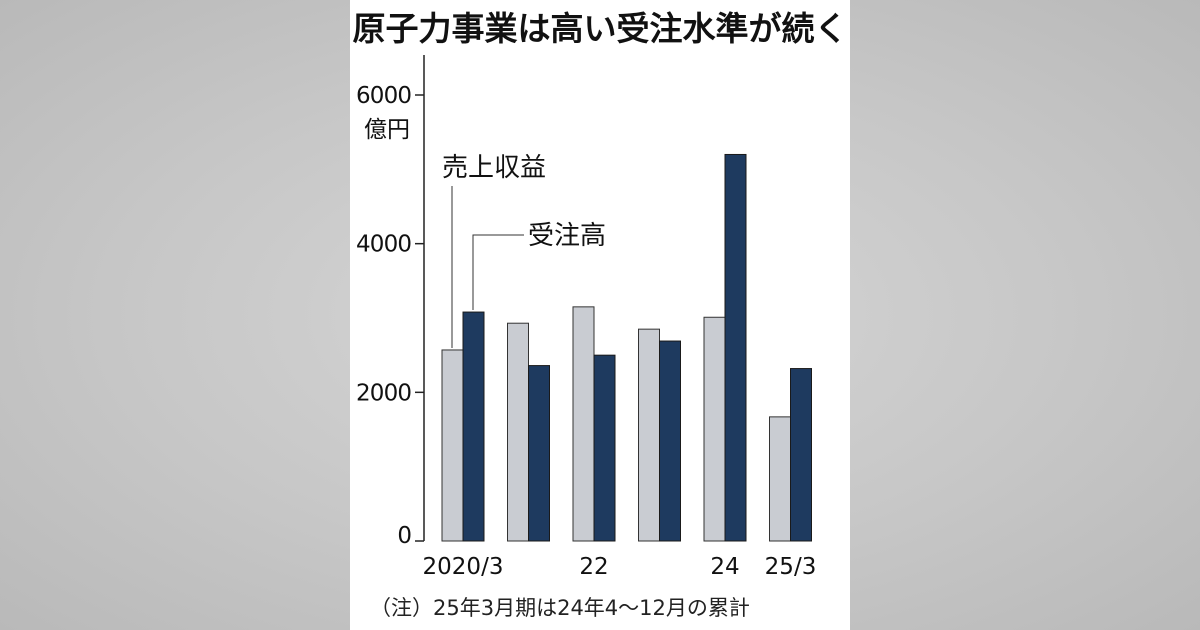 Image resolution: width=1200 pixels, height=630 pixels. I want to click on x-tick-label: 25/3, so click(791, 567).